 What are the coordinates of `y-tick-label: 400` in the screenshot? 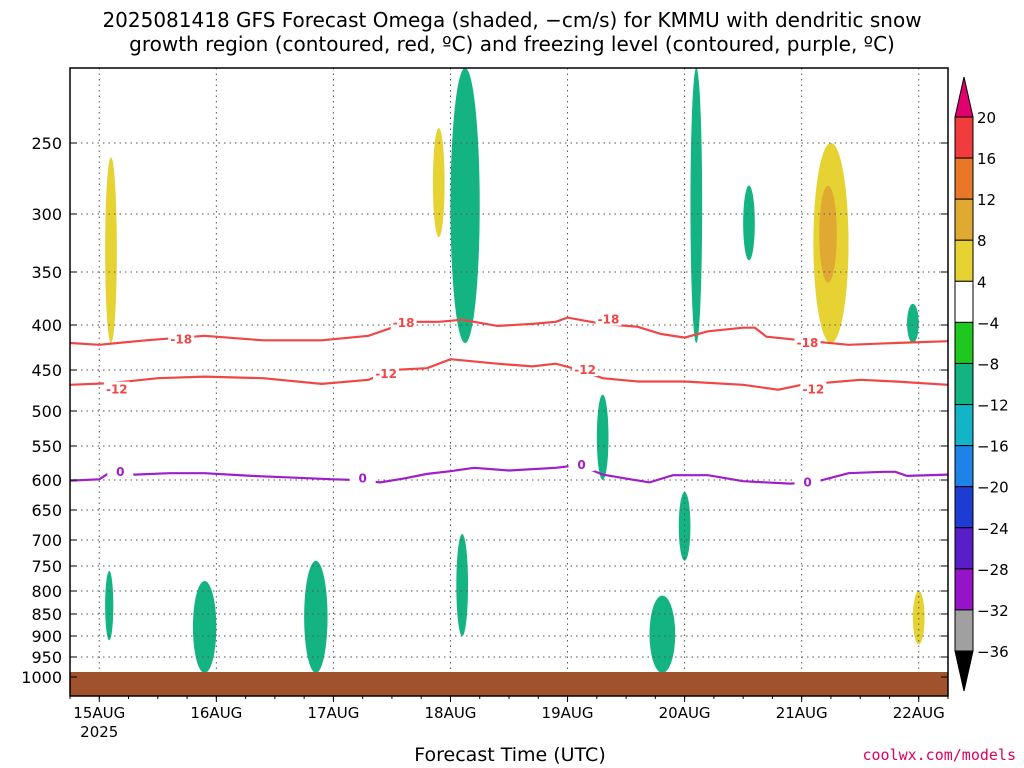 It's located at (46, 325).